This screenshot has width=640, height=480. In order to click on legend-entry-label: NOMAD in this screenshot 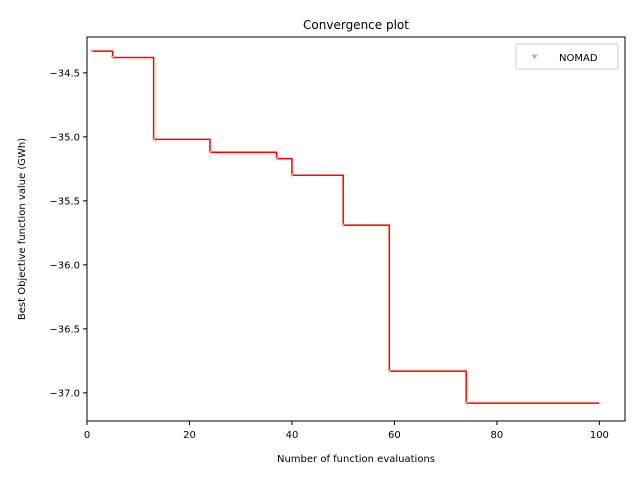, I will do `click(578, 58)`.